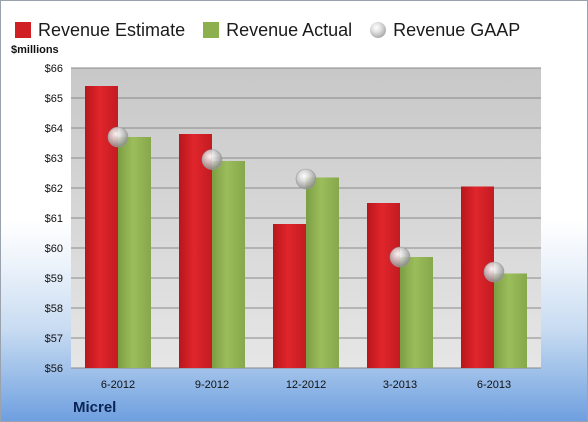  What do you see at coordinates (118, 385) in the screenshot?
I see `x-tick-label: 6-2012` at bounding box center [118, 385].